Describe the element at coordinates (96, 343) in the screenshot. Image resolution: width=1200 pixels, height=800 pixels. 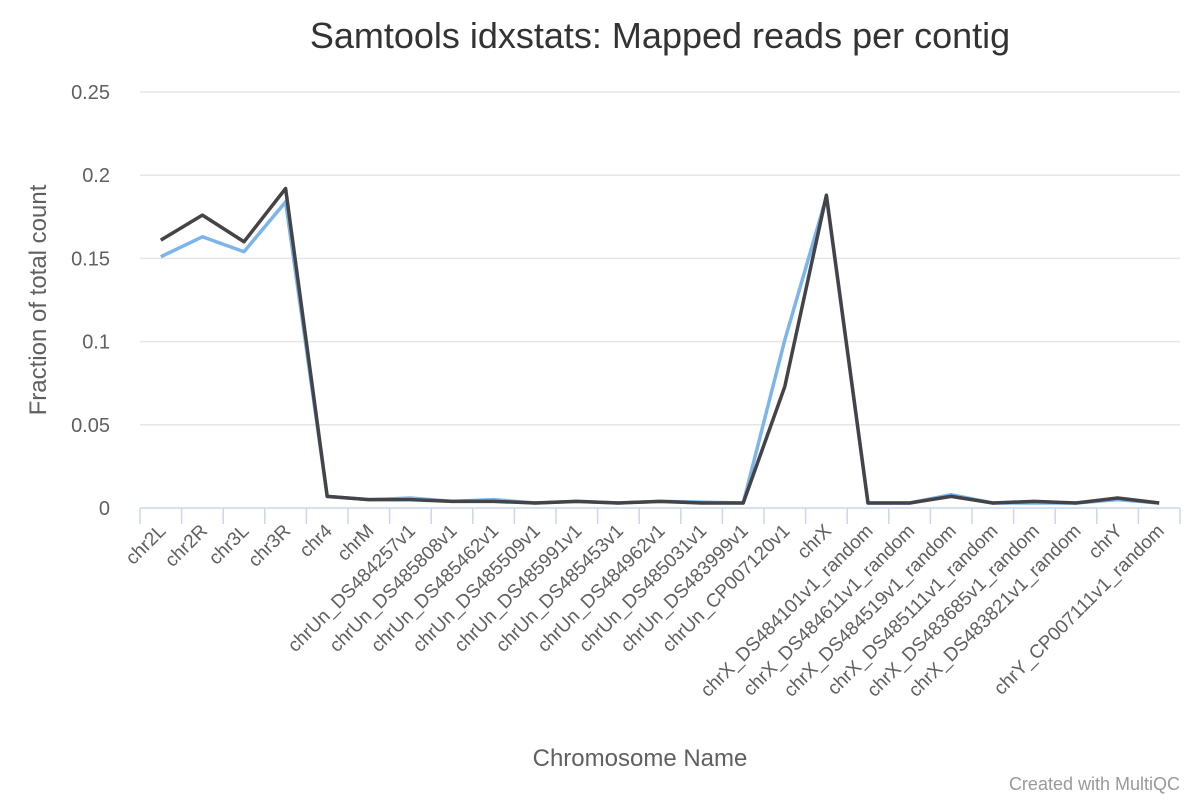
I see `y-tick-label: 0.1` at that location.